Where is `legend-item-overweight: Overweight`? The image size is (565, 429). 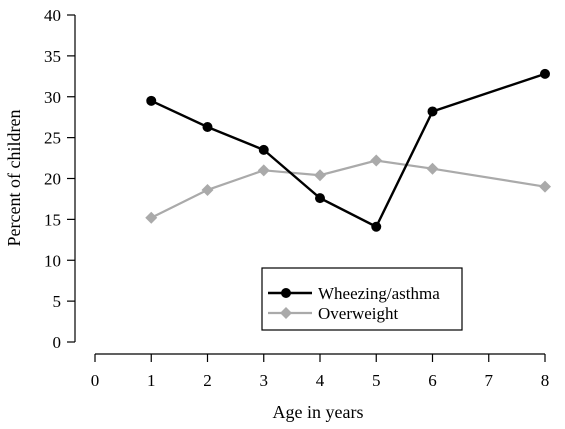
legend-item-overweight: Overweight is located at coordinates (333, 313).